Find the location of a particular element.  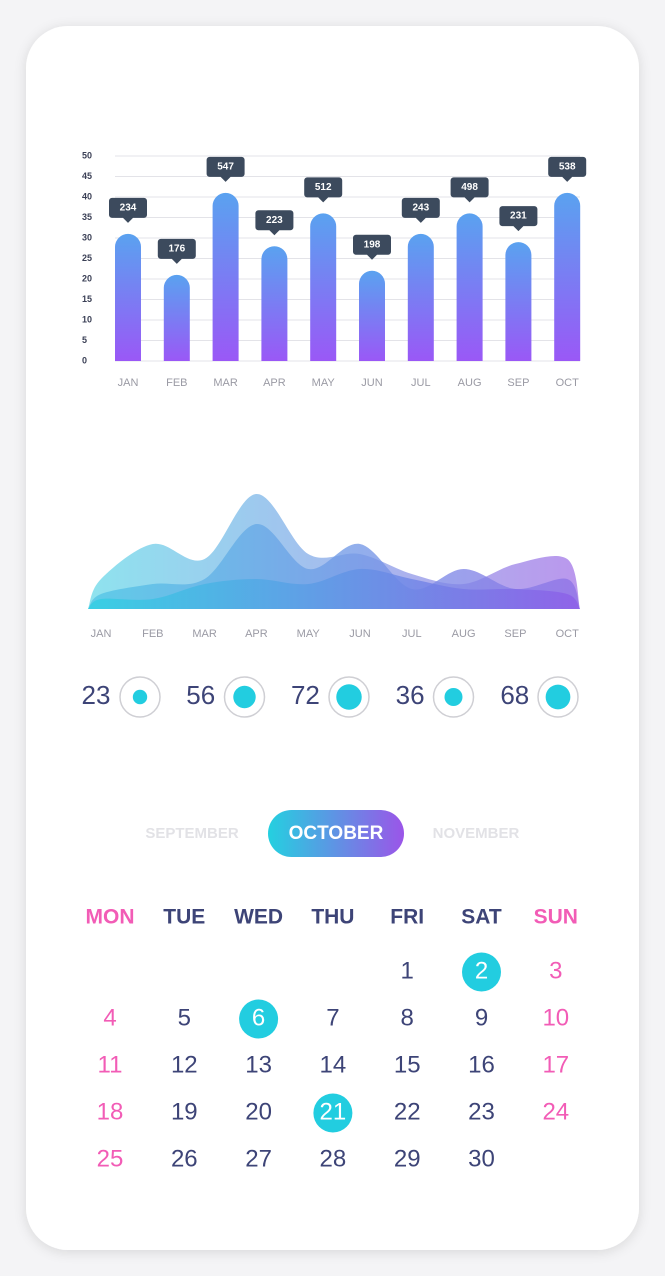

day: 3 is located at coordinates (555, 970).